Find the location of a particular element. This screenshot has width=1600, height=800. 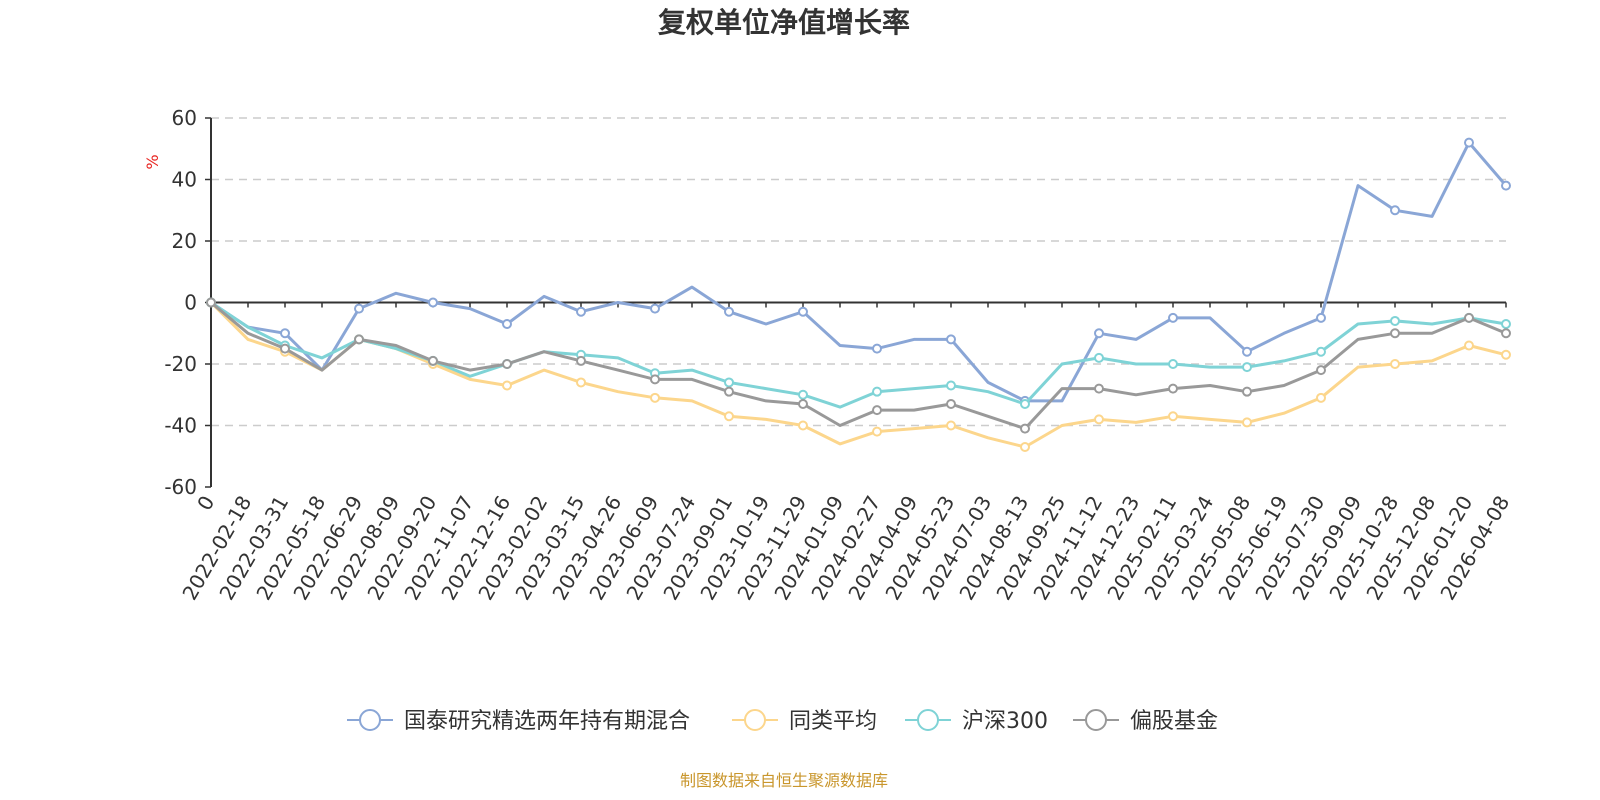

legend-label: 偏股基金 is located at coordinates (1174, 721).